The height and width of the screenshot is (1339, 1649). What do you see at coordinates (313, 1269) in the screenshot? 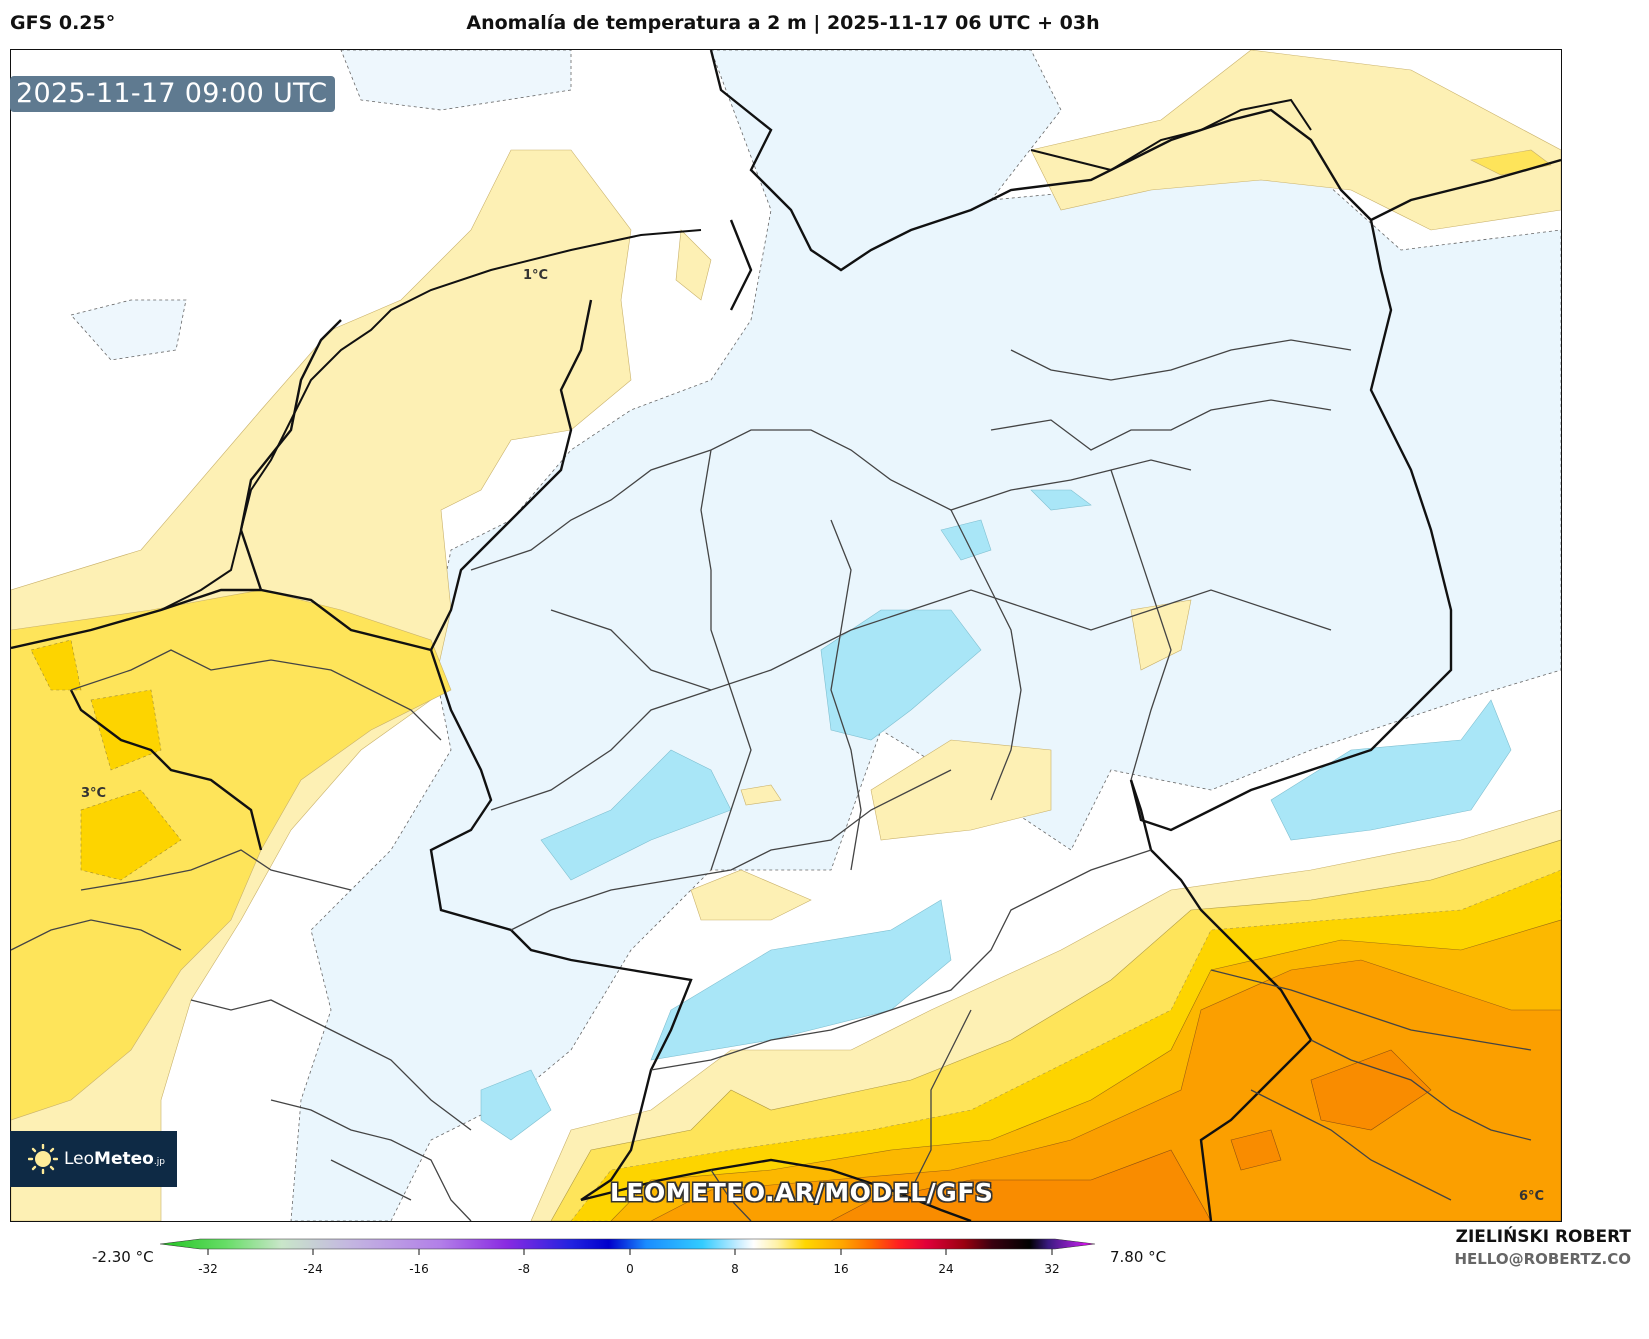
I see `colorbar-tick: -24` at bounding box center [313, 1269].